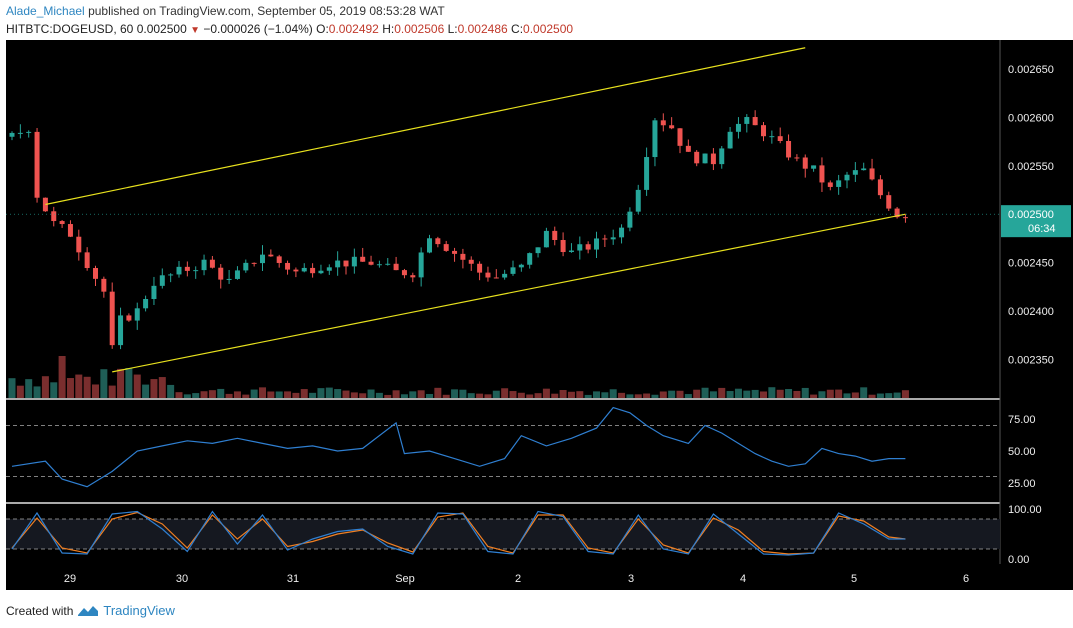 Image resolution: width=1073 pixels, height=628 pixels. I want to click on time-tick-label: 5, so click(854, 579).